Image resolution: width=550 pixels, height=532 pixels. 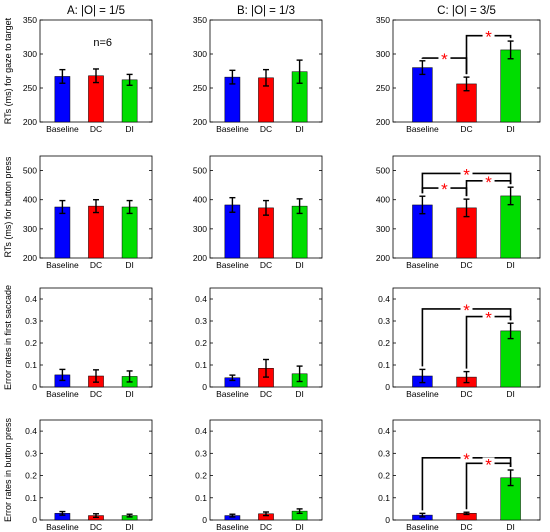 I want to click on y-axis-label: RTs (ms) for gaze to target, so click(x=8, y=70).